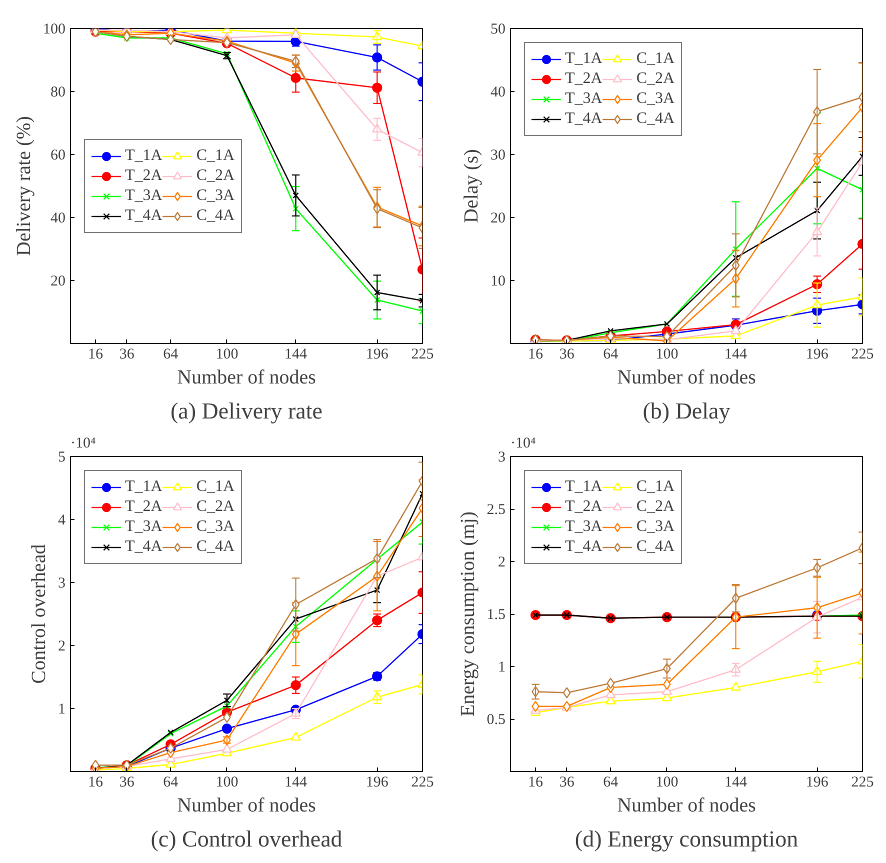 The image size is (886, 863). Describe the element at coordinates (39, 614) in the screenshot. I see `y-axis-title: Control overhead` at that location.